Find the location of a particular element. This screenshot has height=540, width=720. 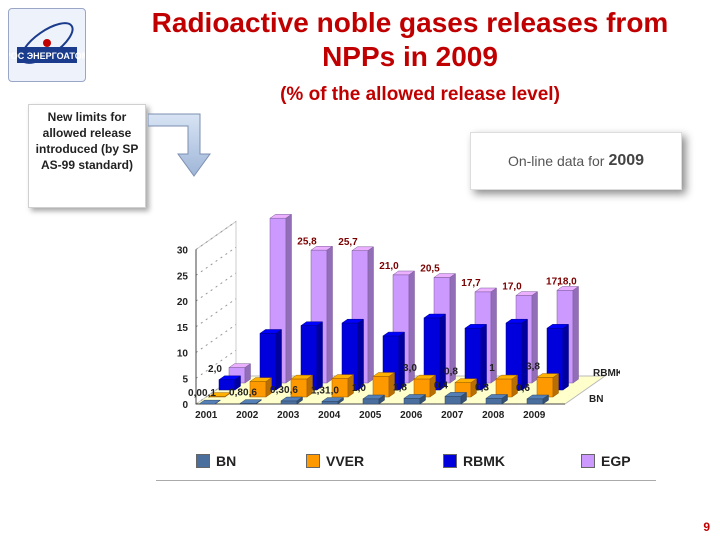

data-label: 0,1 is located at coordinates (209, 393).